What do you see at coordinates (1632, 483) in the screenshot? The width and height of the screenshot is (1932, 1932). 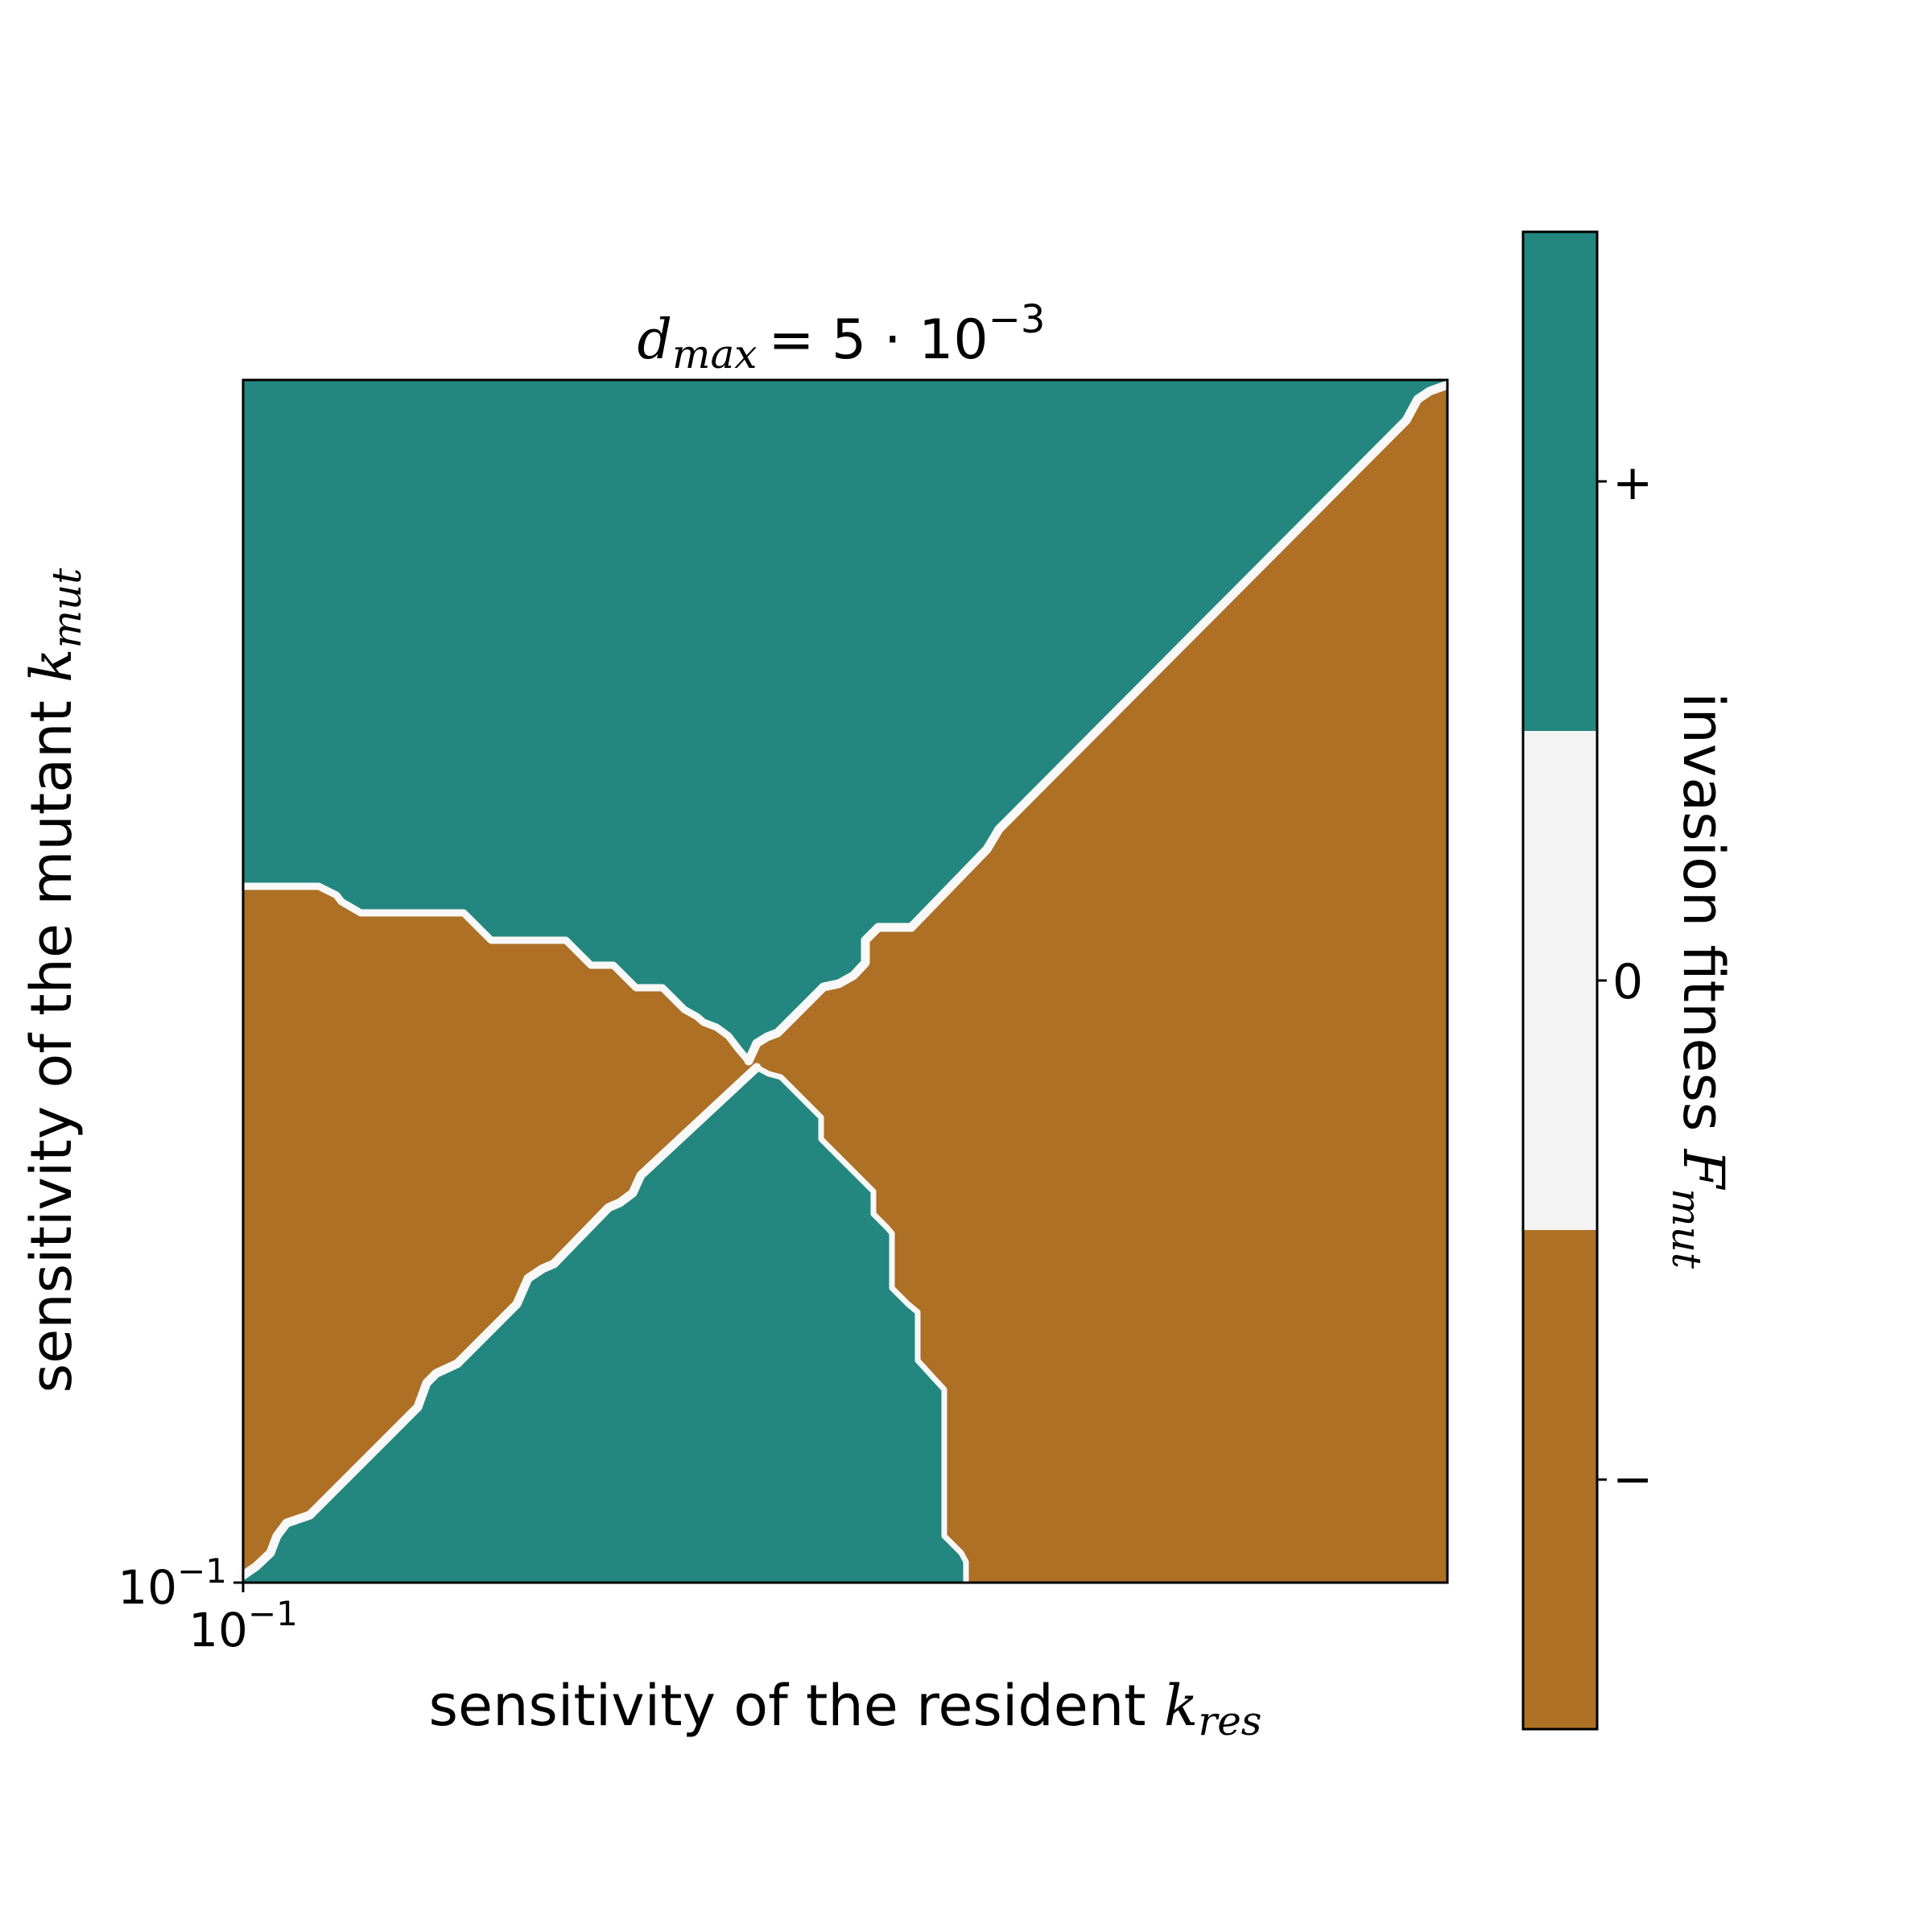 I see `colorbar-tick-label-positive: +` at bounding box center [1632, 483].